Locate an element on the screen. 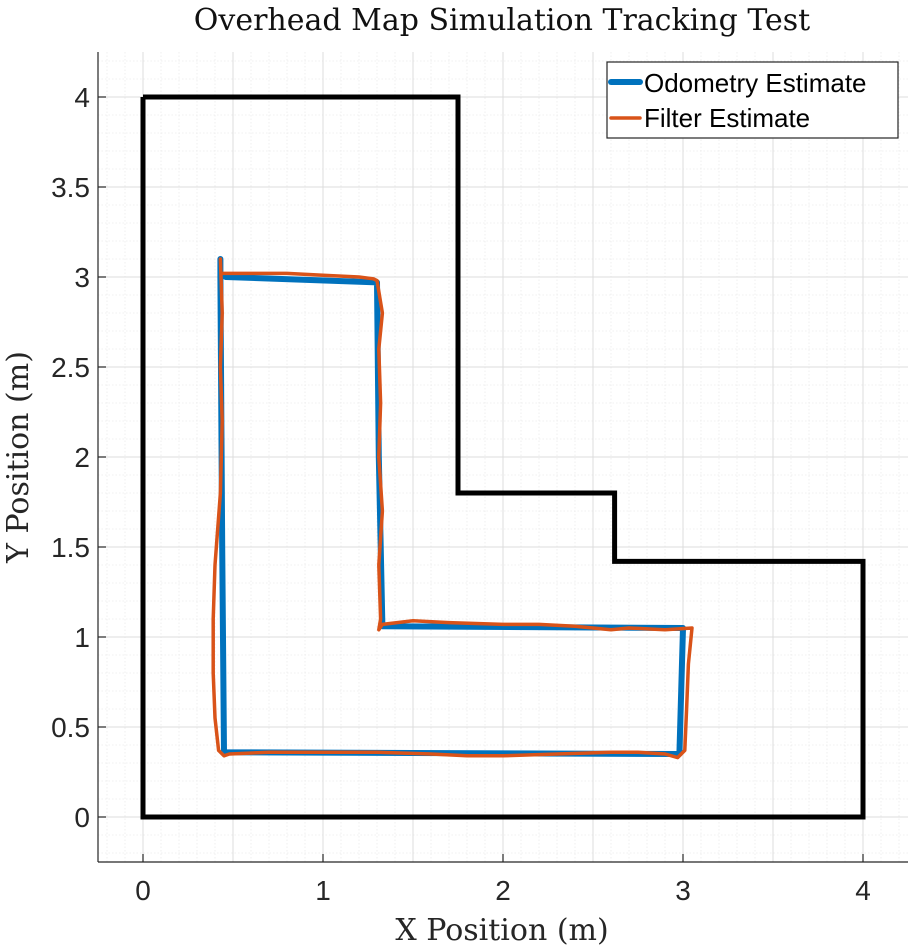 The image size is (917, 951). x-tick-label: 0 is located at coordinates (143, 890).